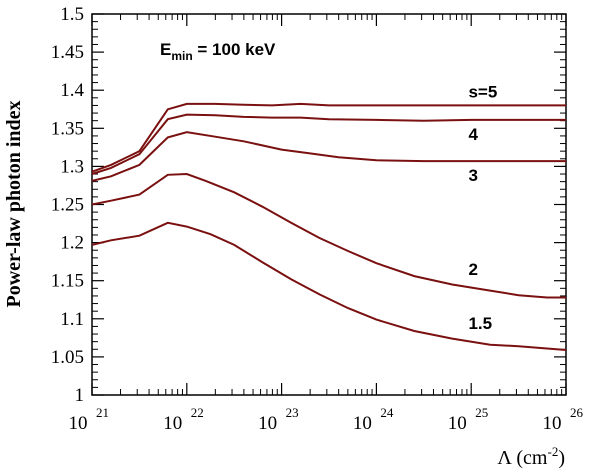 The image size is (600, 471). What do you see at coordinates (67, 281) in the screenshot?
I see `y-tick-label: 1.15` at bounding box center [67, 281].